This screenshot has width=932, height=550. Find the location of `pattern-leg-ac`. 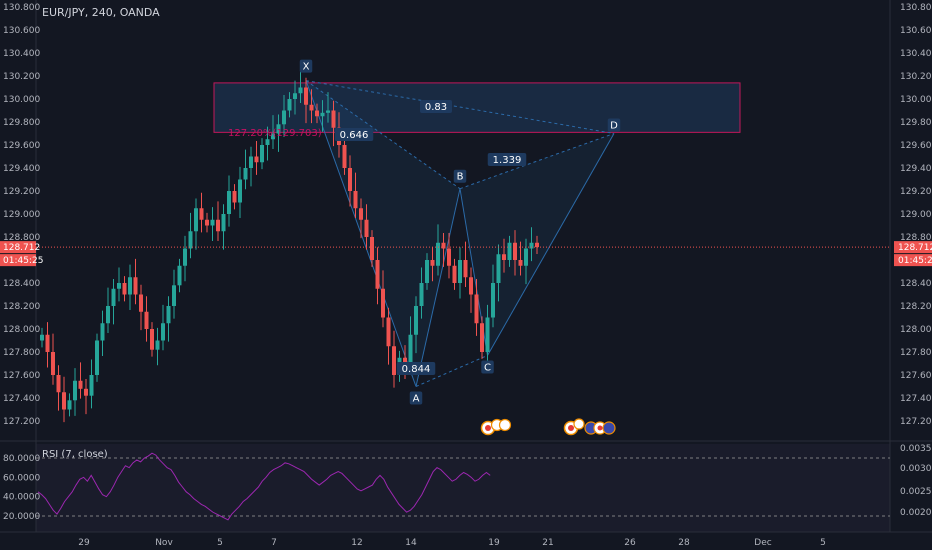

pattern-leg-ac is located at coordinates (451, 370).